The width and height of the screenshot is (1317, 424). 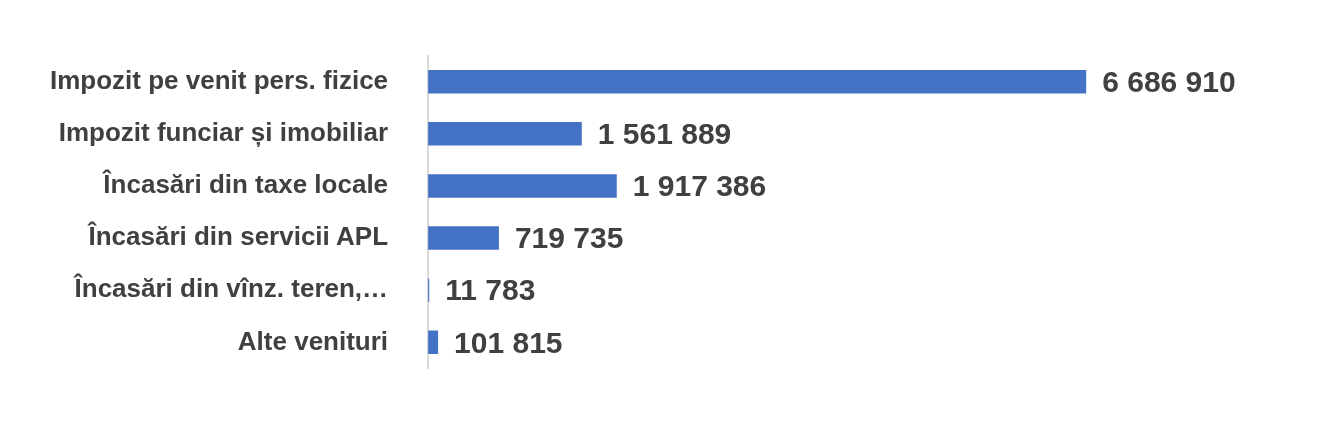 What do you see at coordinates (569, 238) in the screenshot?
I see `data-label: 719 735` at bounding box center [569, 238].